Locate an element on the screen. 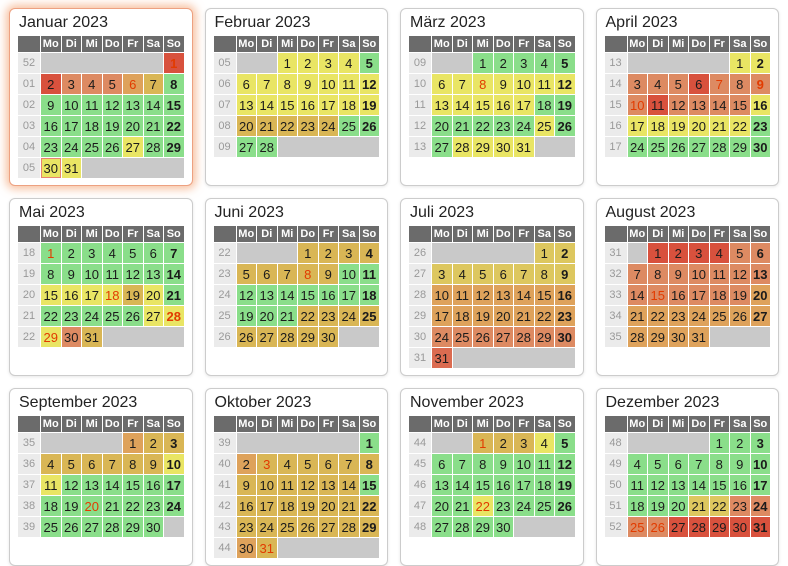 This screenshot has width=788, height=566. day-cell: 29 is located at coordinates (483, 527).